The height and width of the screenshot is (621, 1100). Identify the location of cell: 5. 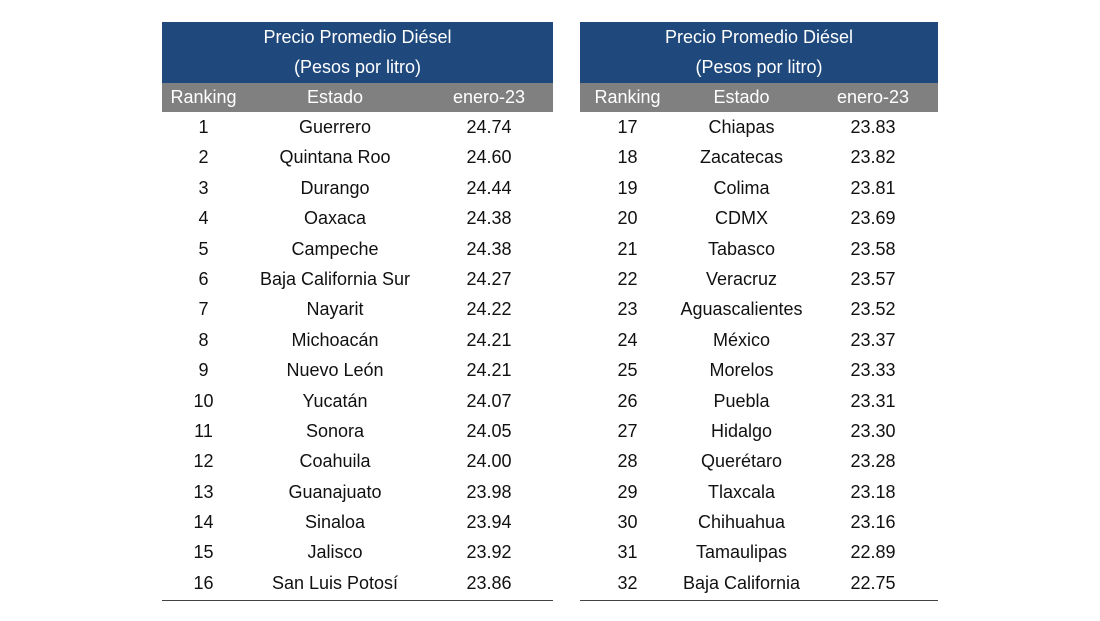
(203, 248).